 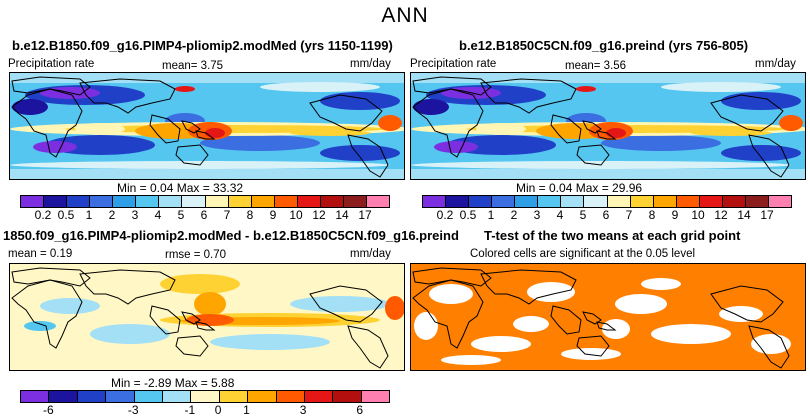 I want to click on panel3-units-label: mm/day, so click(x=370, y=254).